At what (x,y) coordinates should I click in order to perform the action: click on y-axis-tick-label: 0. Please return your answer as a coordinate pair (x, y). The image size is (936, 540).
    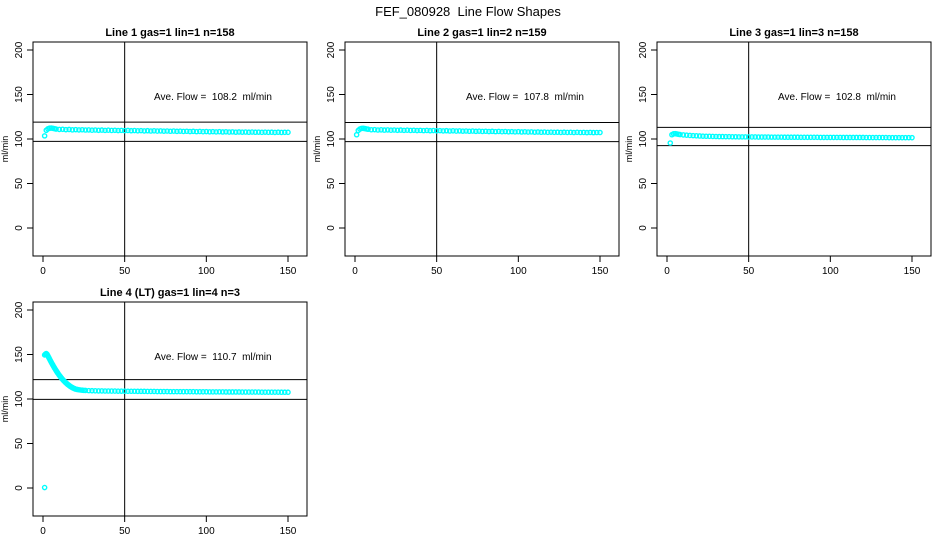
    Looking at the image, I should click on (331, 228).